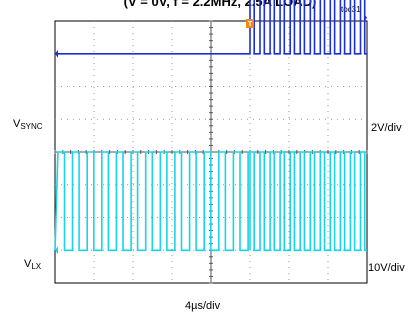  What do you see at coordinates (386, 268) in the screenshot?
I see `ch2-scale: 10V/div` at bounding box center [386, 268].